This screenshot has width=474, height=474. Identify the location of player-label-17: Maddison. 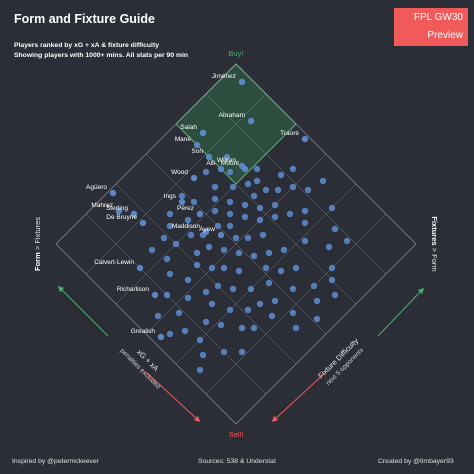
(186, 226).